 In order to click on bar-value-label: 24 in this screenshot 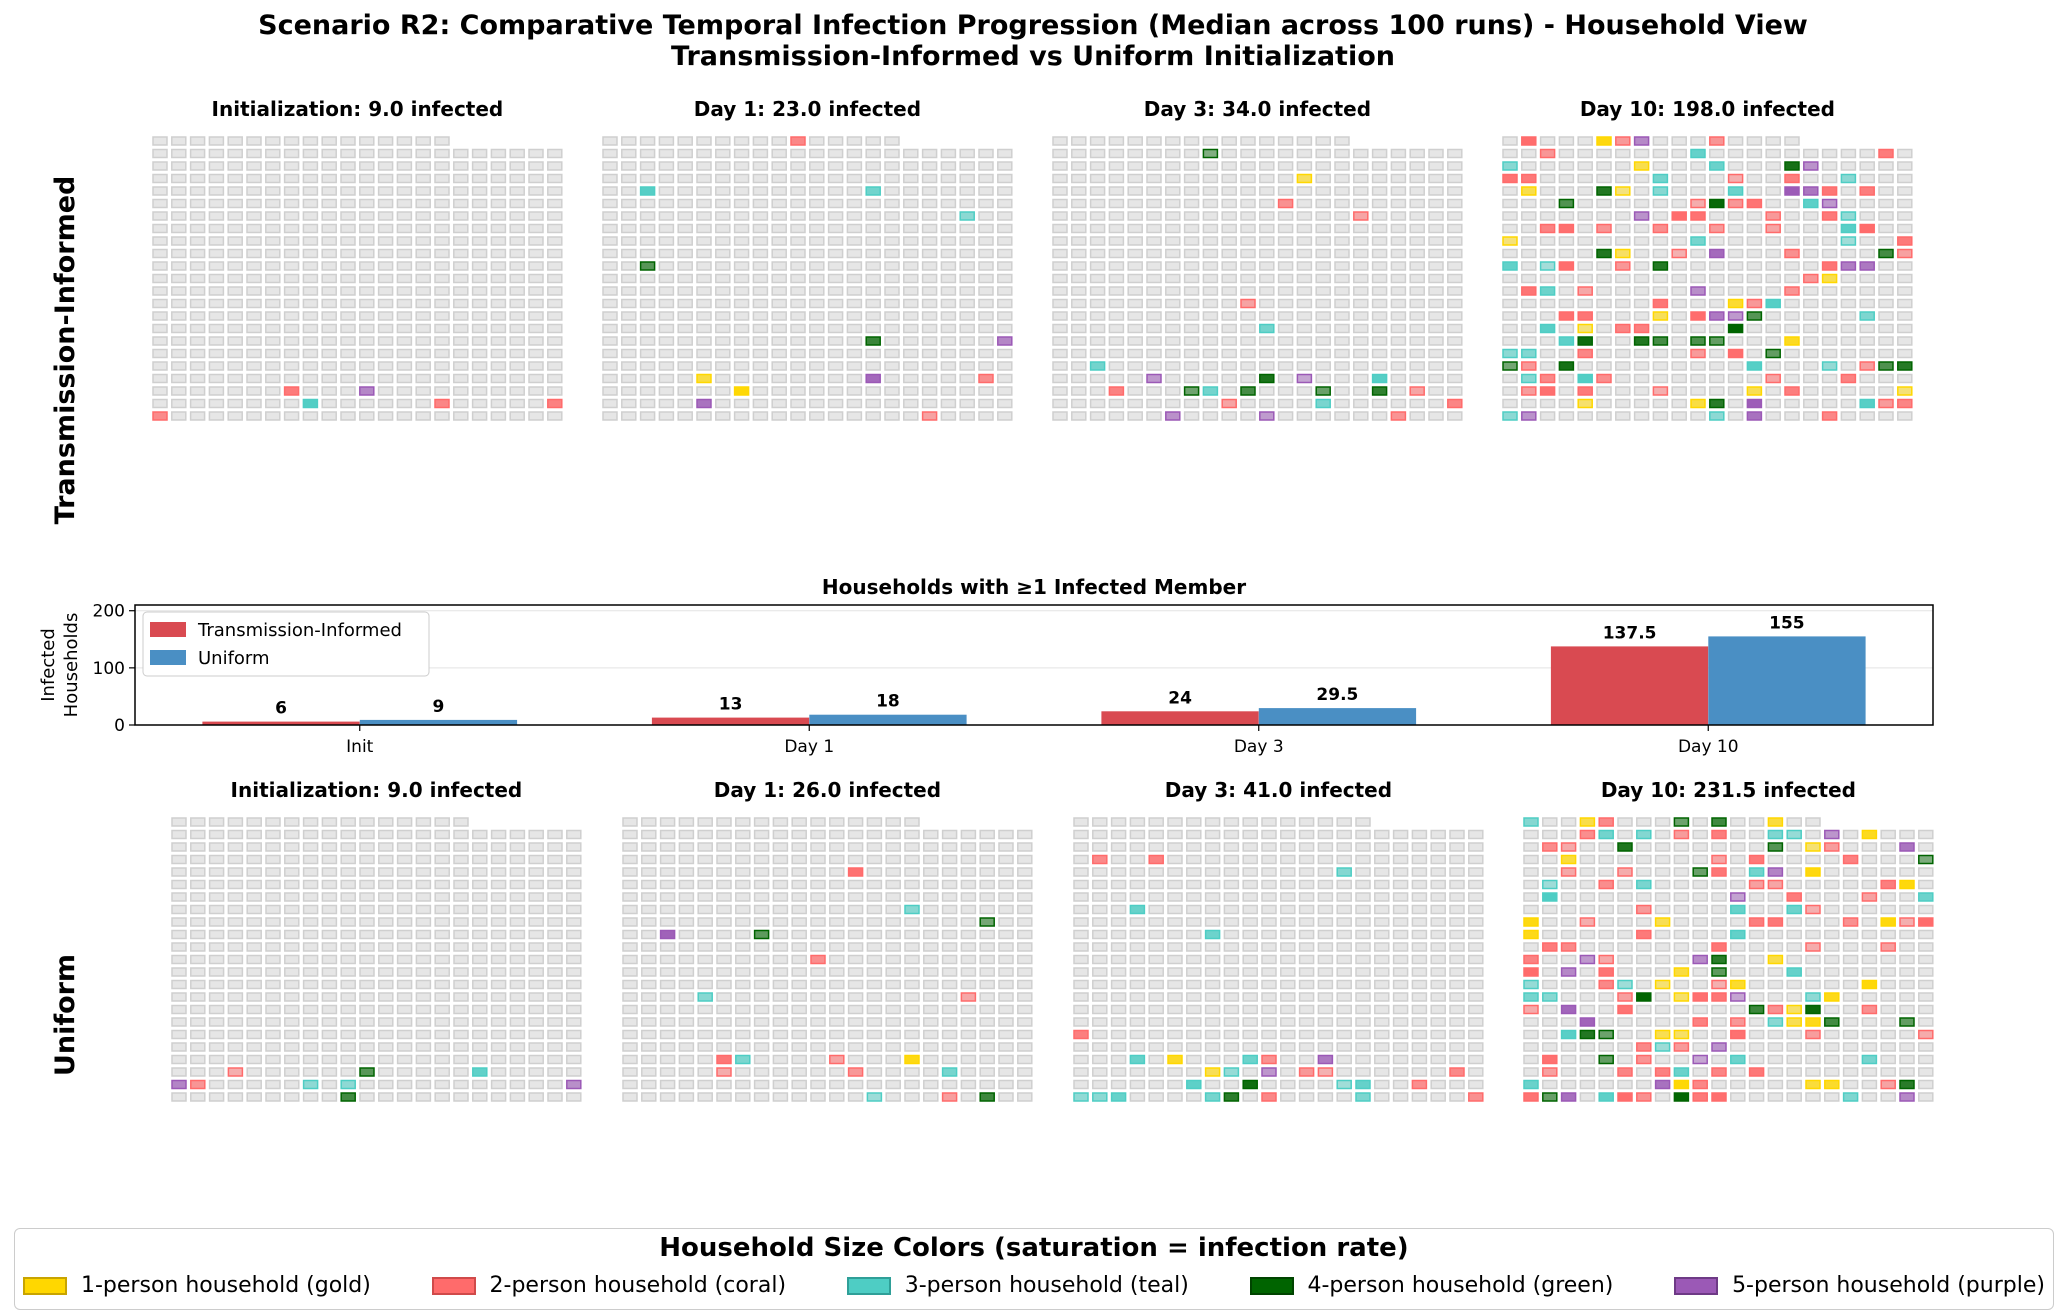, I will do `click(1180, 698)`.